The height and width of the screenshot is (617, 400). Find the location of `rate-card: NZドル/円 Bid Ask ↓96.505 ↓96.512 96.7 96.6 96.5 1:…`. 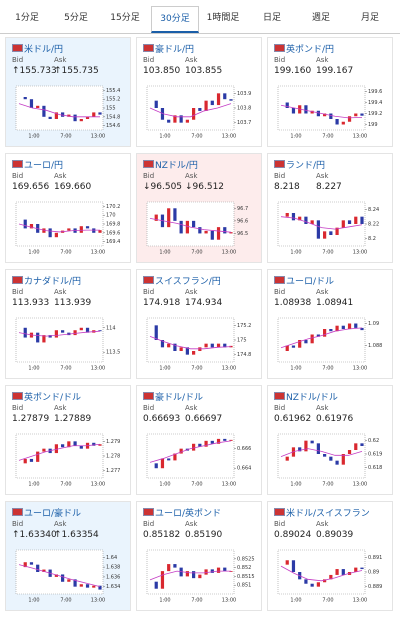

rate-card: NZドル/円 Bid Ask ↓96.505 ↓96.512 96.7 96.6 96.5 1:… is located at coordinates (199, 208).